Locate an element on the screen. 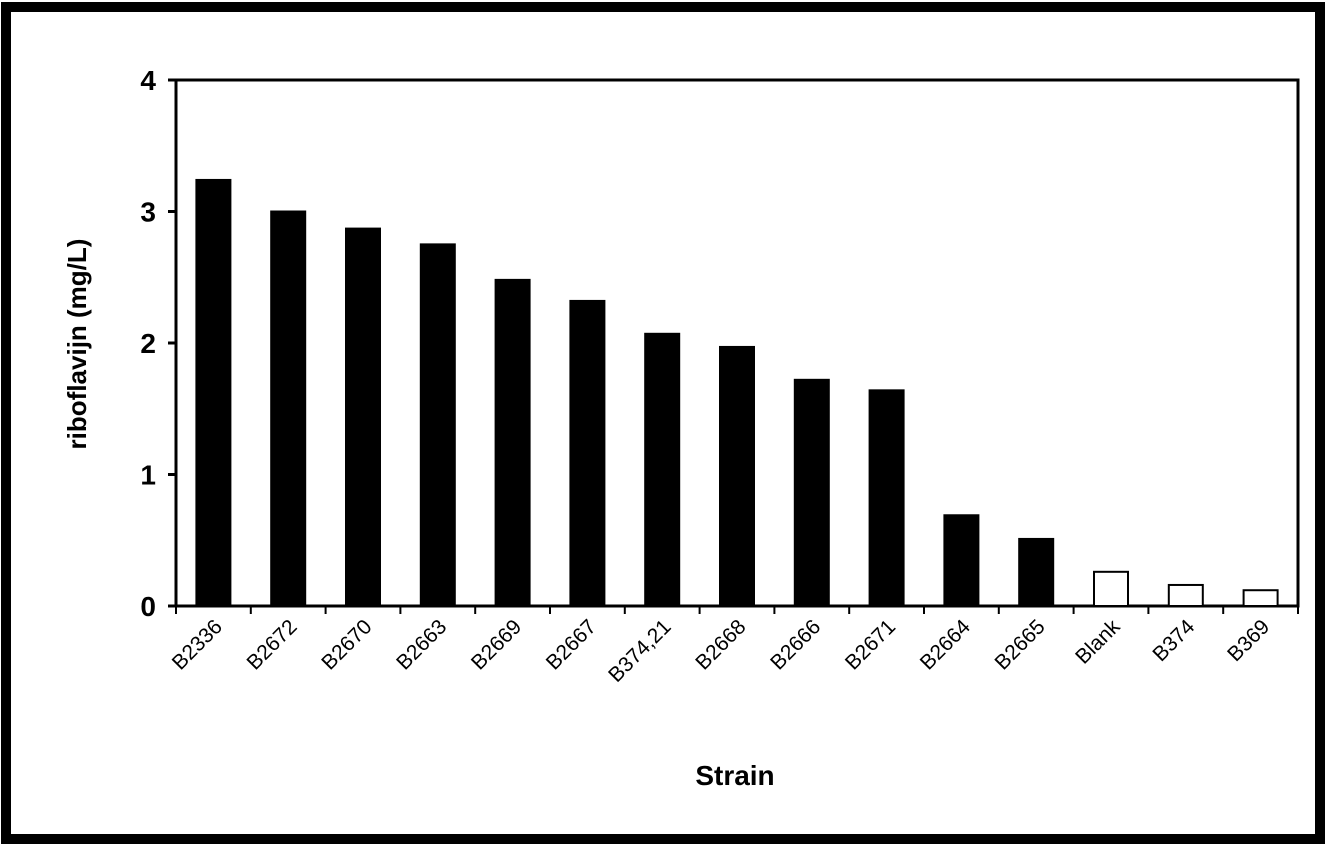  bar-b2669 is located at coordinates (512, 442).